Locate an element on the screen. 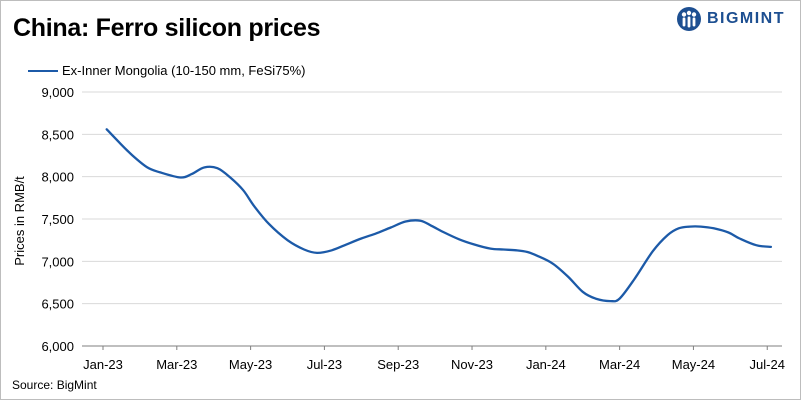 The width and height of the screenshot is (801, 400). y-tick-label: 6,500 is located at coordinates (57, 304).